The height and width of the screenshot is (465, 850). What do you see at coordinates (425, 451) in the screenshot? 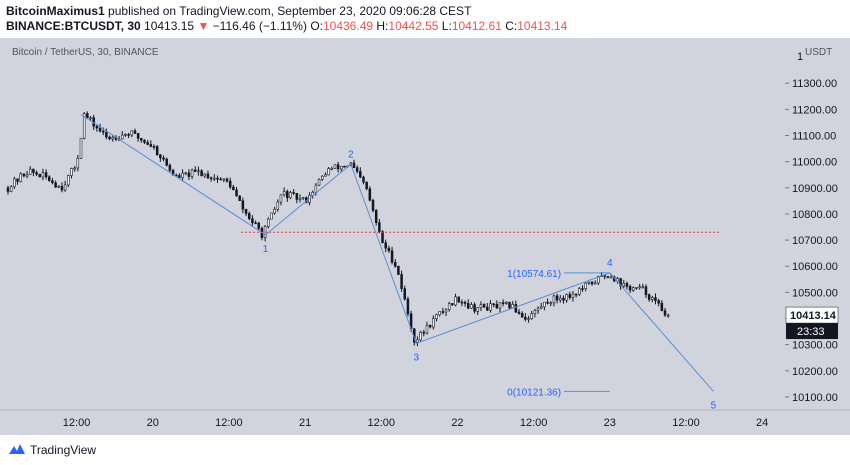
I see `footer: TradingView` at bounding box center [425, 451].